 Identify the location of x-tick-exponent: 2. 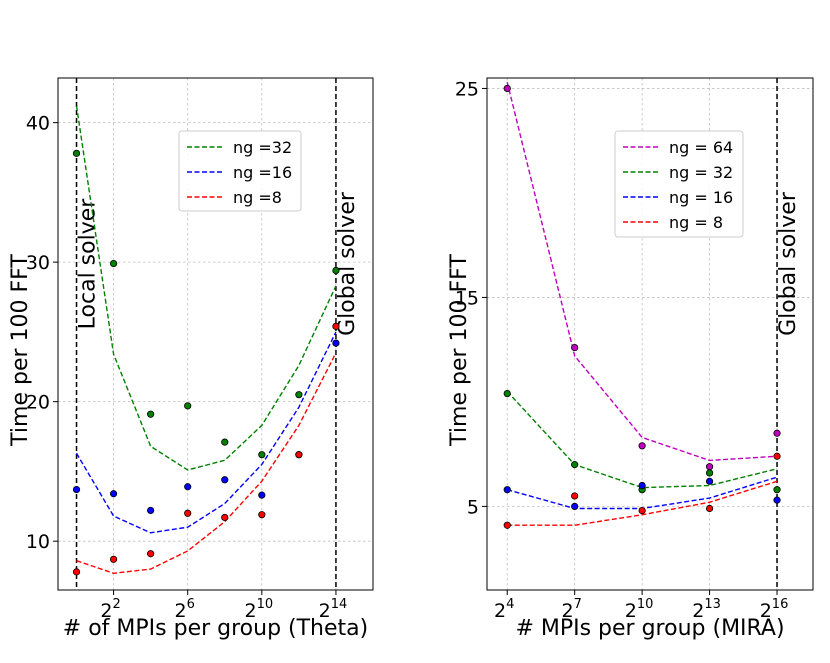
(116, 604).